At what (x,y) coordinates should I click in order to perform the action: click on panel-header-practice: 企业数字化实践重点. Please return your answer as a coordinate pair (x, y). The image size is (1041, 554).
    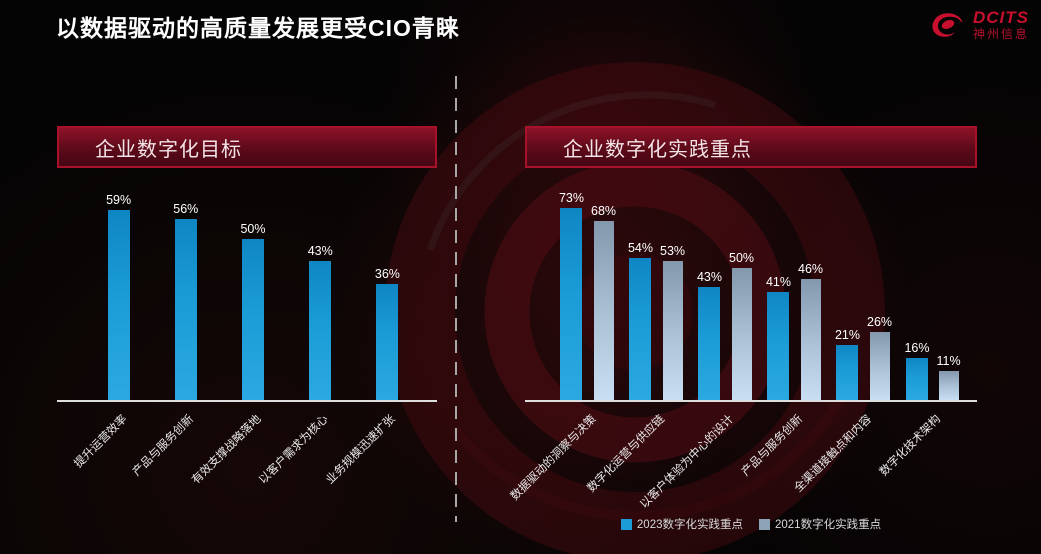
    Looking at the image, I should click on (751, 147).